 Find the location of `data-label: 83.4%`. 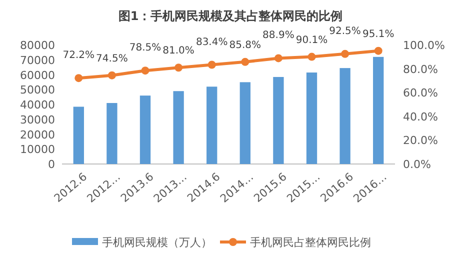

data-label: 83.4% is located at coordinates (212, 42).